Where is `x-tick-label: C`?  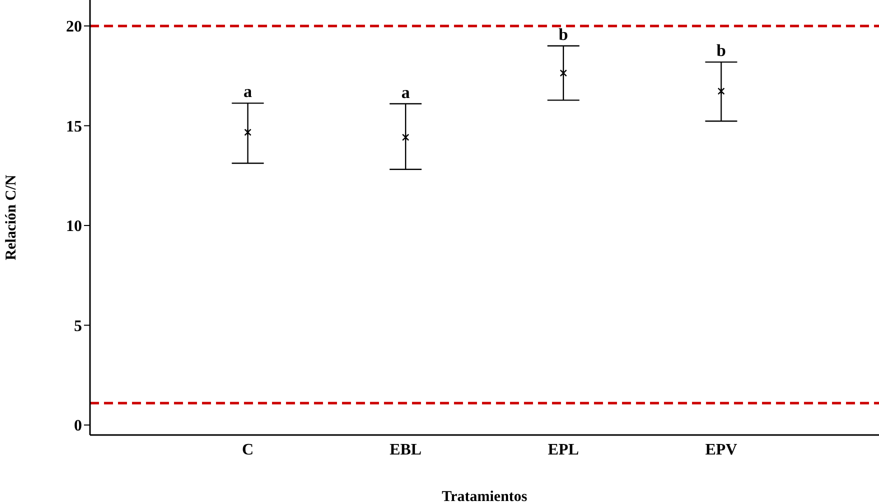
x-tick-label: C is located at coordinates (248, 449).